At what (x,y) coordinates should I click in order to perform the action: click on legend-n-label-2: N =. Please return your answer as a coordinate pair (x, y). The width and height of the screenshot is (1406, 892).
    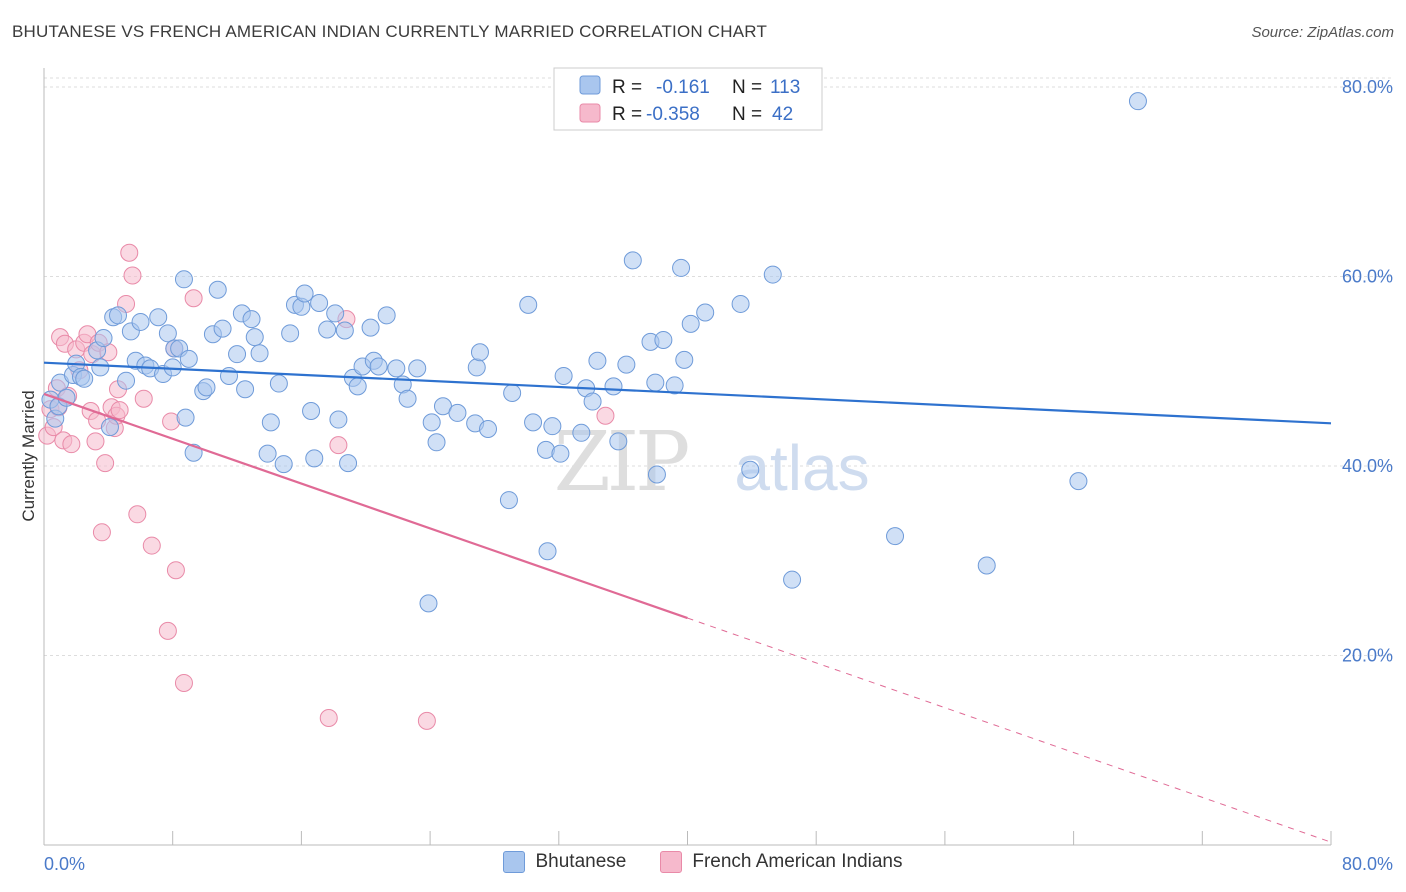
    Looking at the image, I should click on (747, 114).